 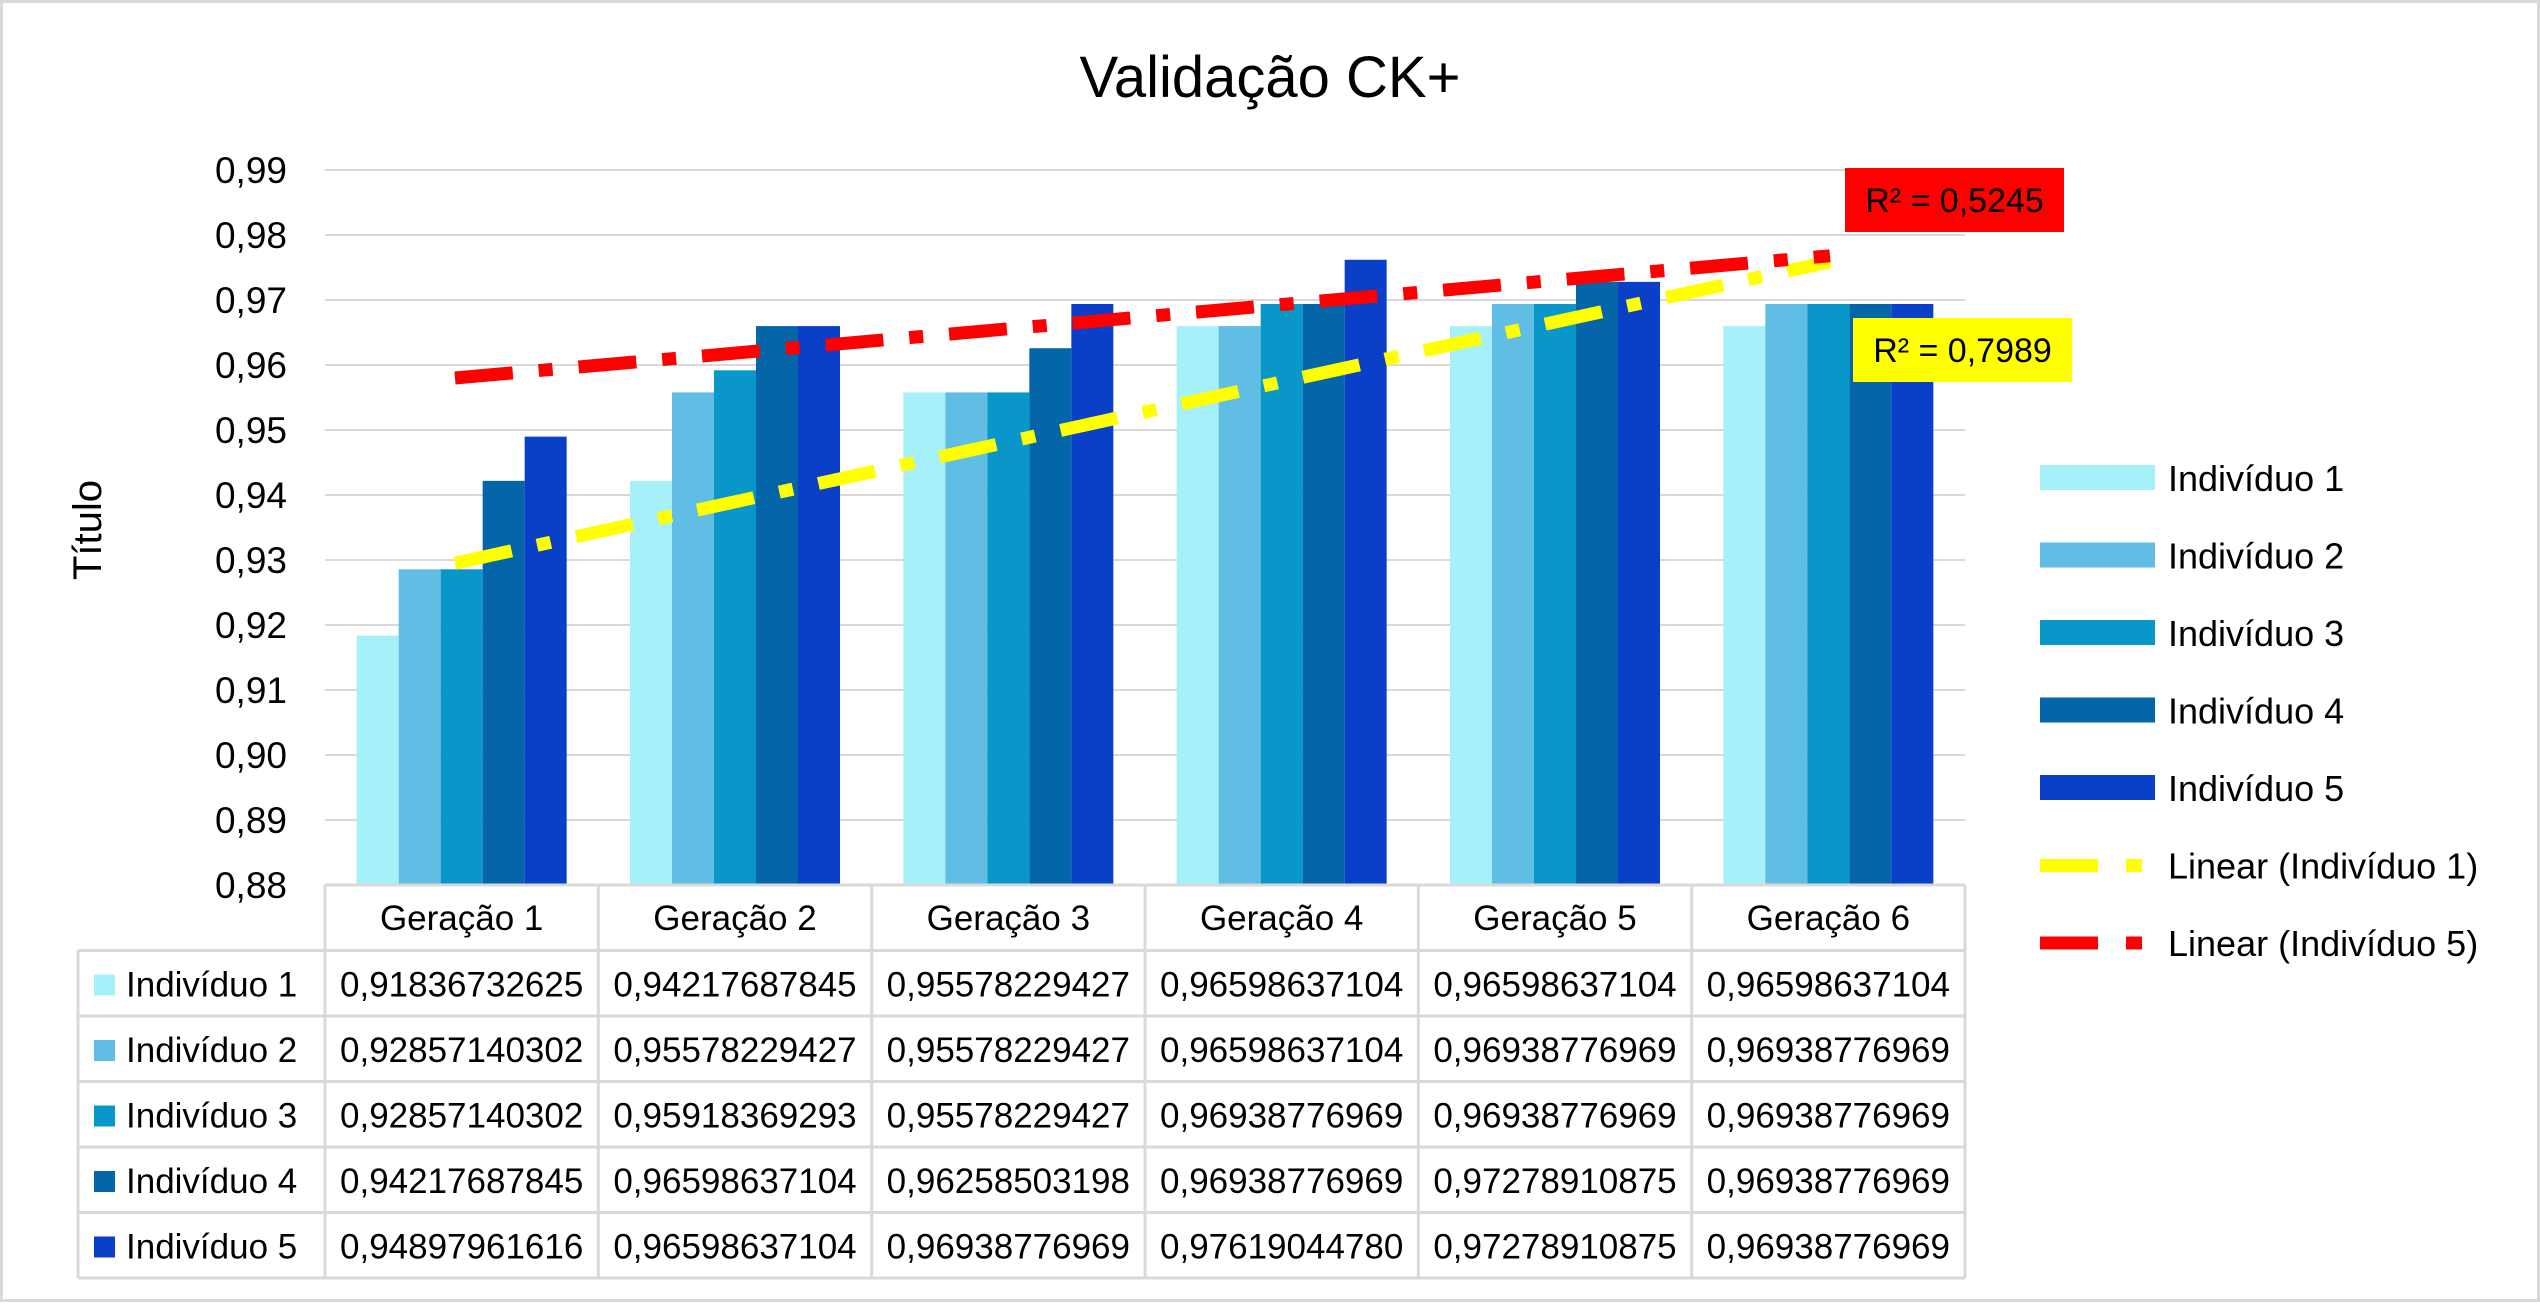 I want to click on legend-label: Indivíduo 4, so click(x=2256, y=711).